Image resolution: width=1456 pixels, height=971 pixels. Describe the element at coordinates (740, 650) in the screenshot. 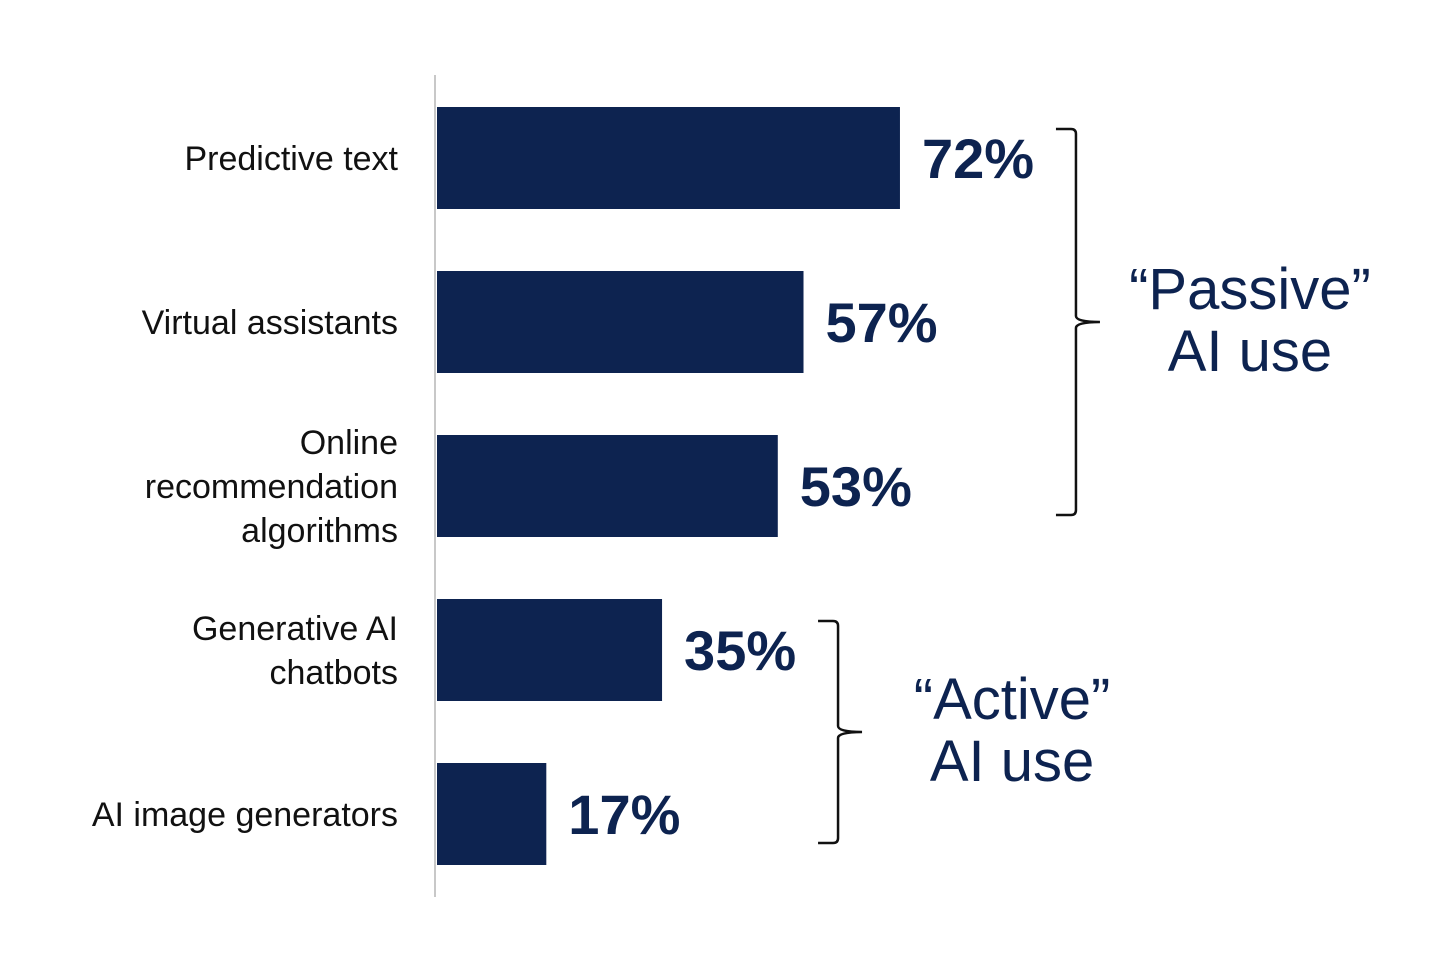

I see `value-label: 35%` at that location.